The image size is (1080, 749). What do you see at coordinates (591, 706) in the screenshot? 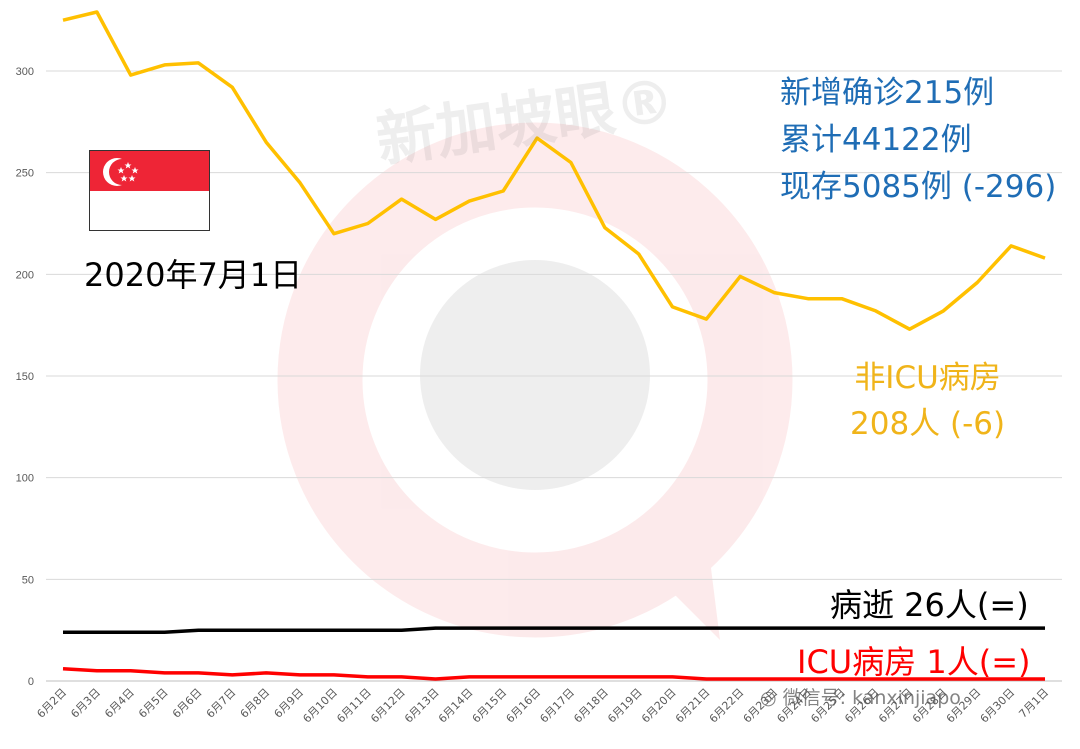
I see `x-tick-label: 6月18日` at bounding box center [591, 706].